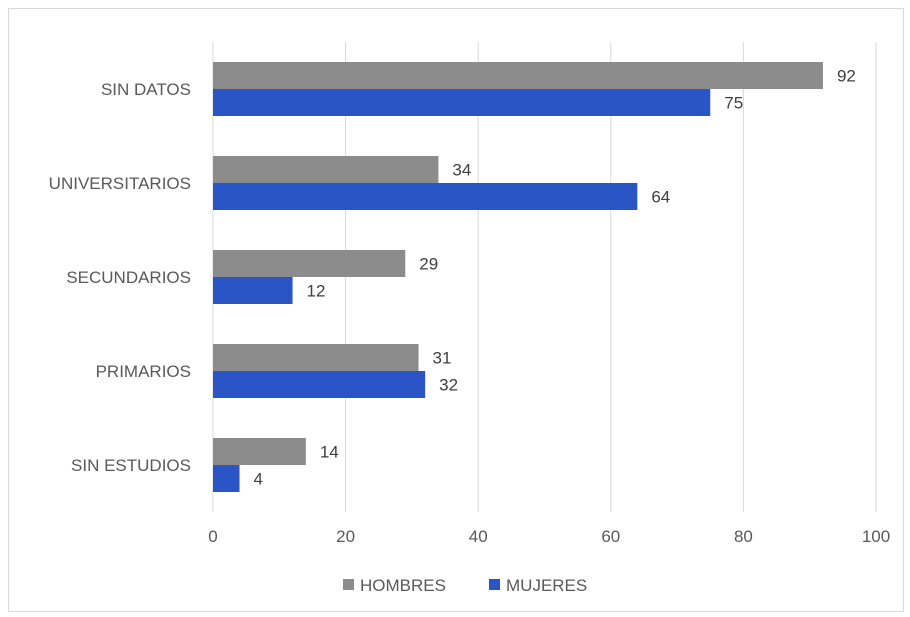 The width and height of the screenshot is (910, 617). I want to click on data-label: 32, so click(448, 385).